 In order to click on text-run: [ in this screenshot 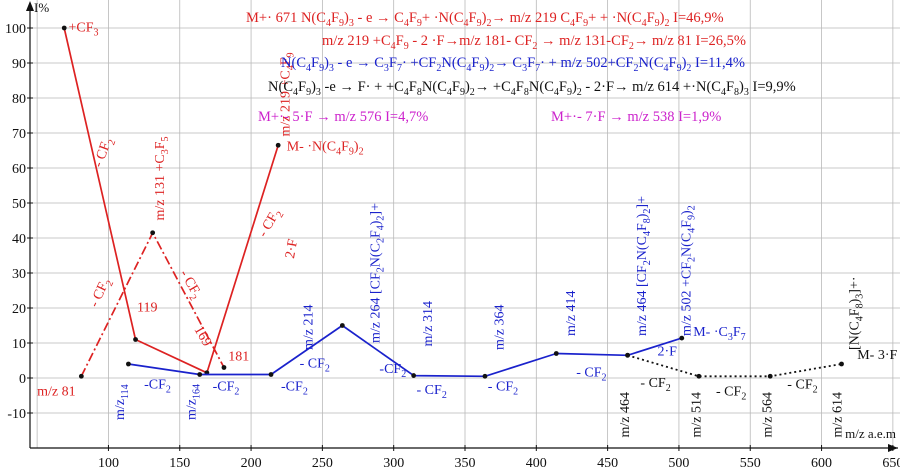, I will do `click(855, 347)`.